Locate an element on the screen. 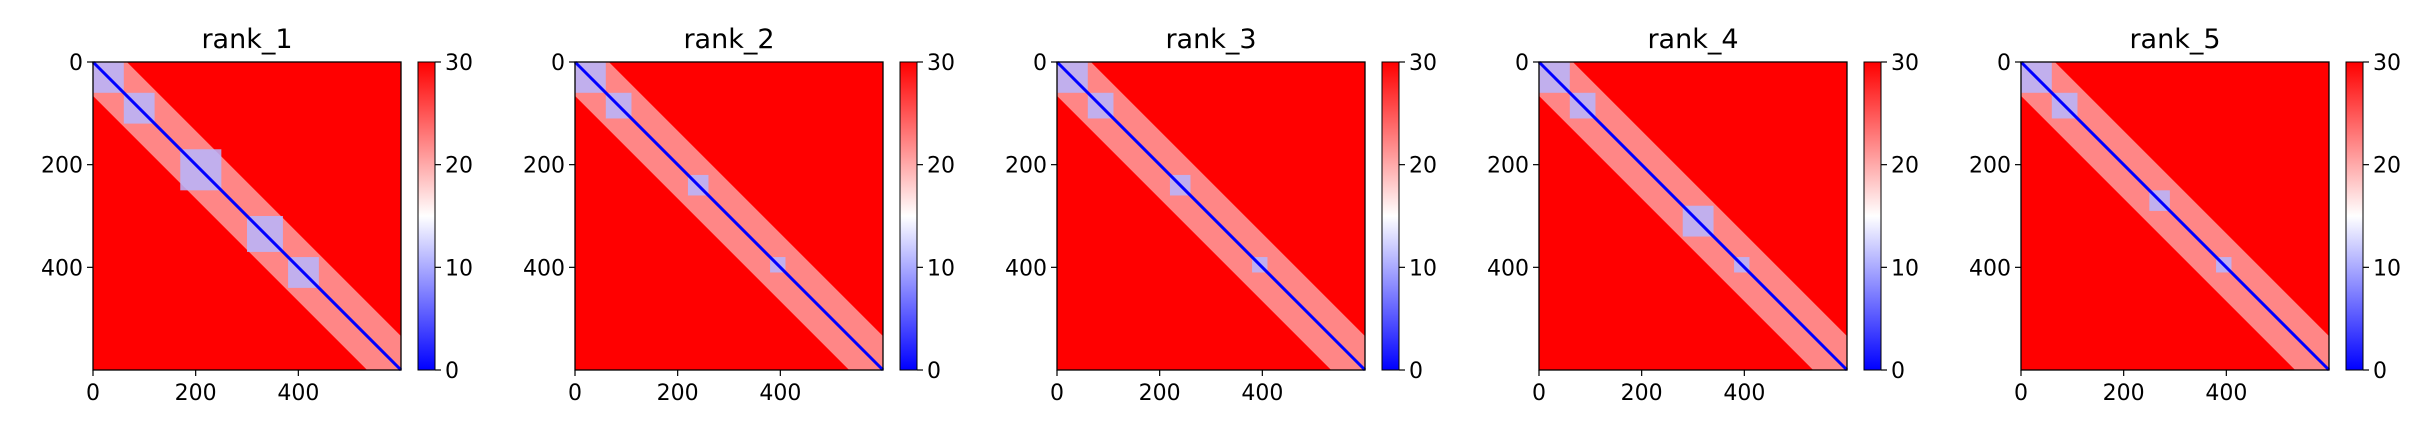 This screenshot has height=438, width=2435. panel-title: rank_2 is located at coordinates (728, 39).